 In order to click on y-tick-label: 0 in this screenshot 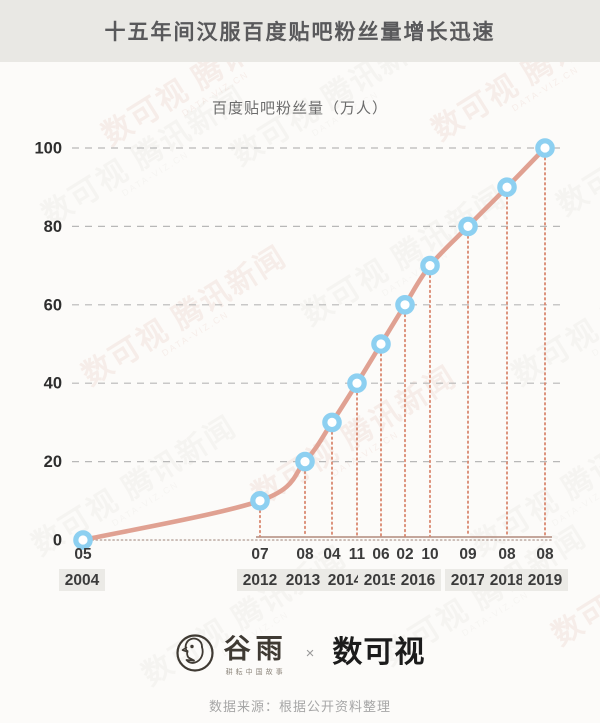, I will do `click(57, 541)`.